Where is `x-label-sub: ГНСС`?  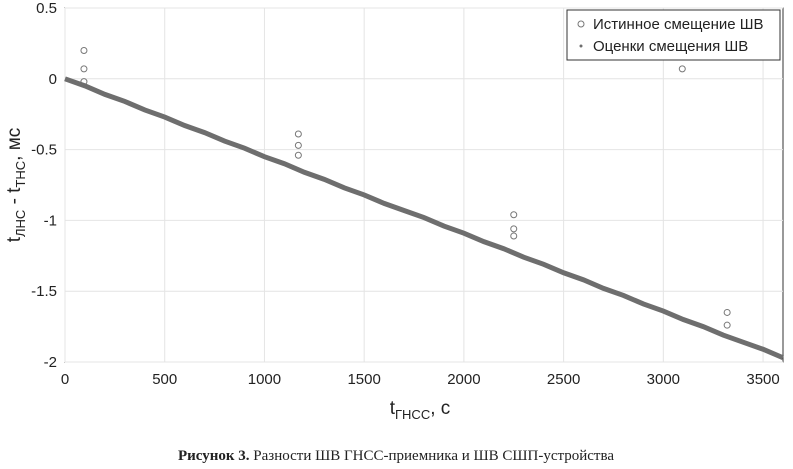
x-label-sub: ГНСС is located at coordinates (412, 414).